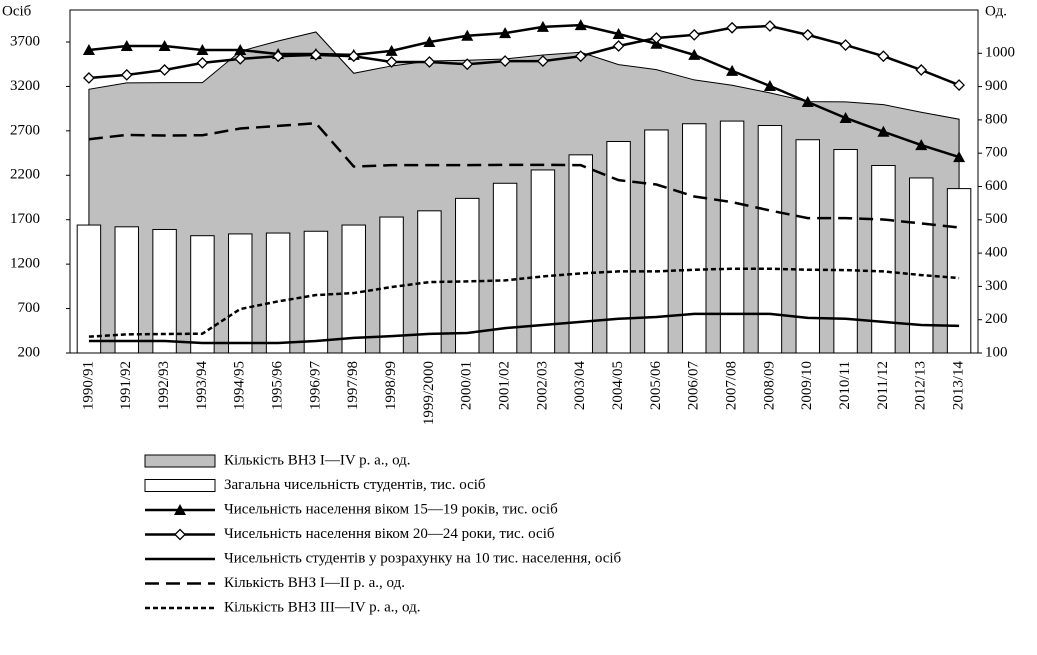 This screenshot has height=655, width=1037. Describe the element at coordinates (996, 352) in the screenshot. I see `y2-tick-label: 100` at that location.